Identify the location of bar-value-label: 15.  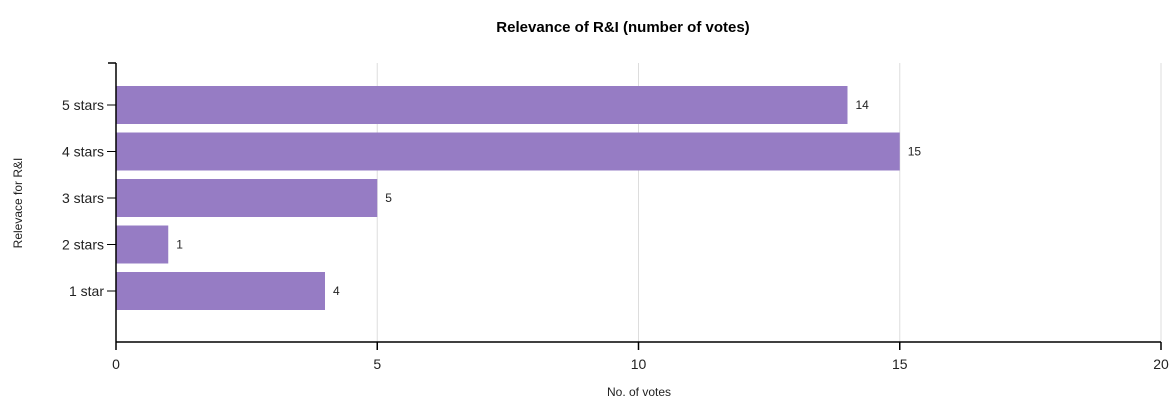
(915, 152).